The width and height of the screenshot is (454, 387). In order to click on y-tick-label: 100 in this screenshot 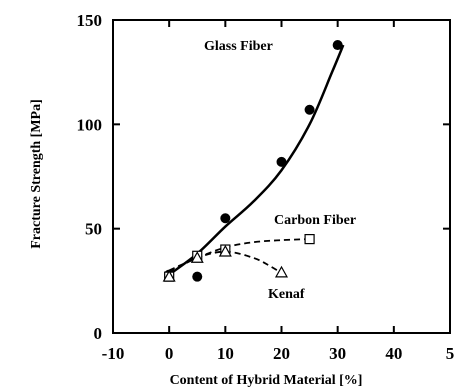, I will do `click(90, 124)`.